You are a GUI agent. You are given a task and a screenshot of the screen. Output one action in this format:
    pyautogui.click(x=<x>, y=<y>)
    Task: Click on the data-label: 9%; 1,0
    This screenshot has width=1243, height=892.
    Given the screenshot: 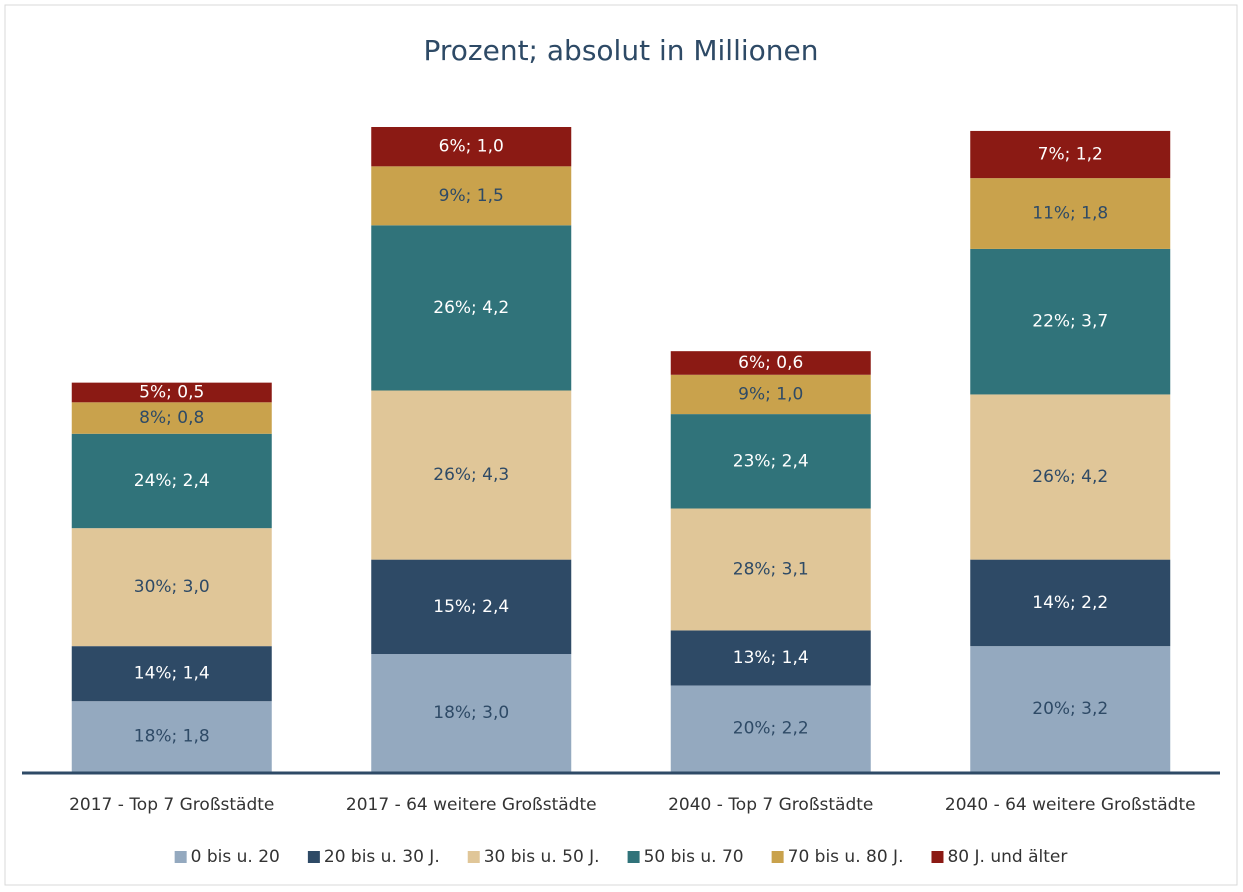 What is the action you would take?
    pyautogui.click(x=770, y=394)
    